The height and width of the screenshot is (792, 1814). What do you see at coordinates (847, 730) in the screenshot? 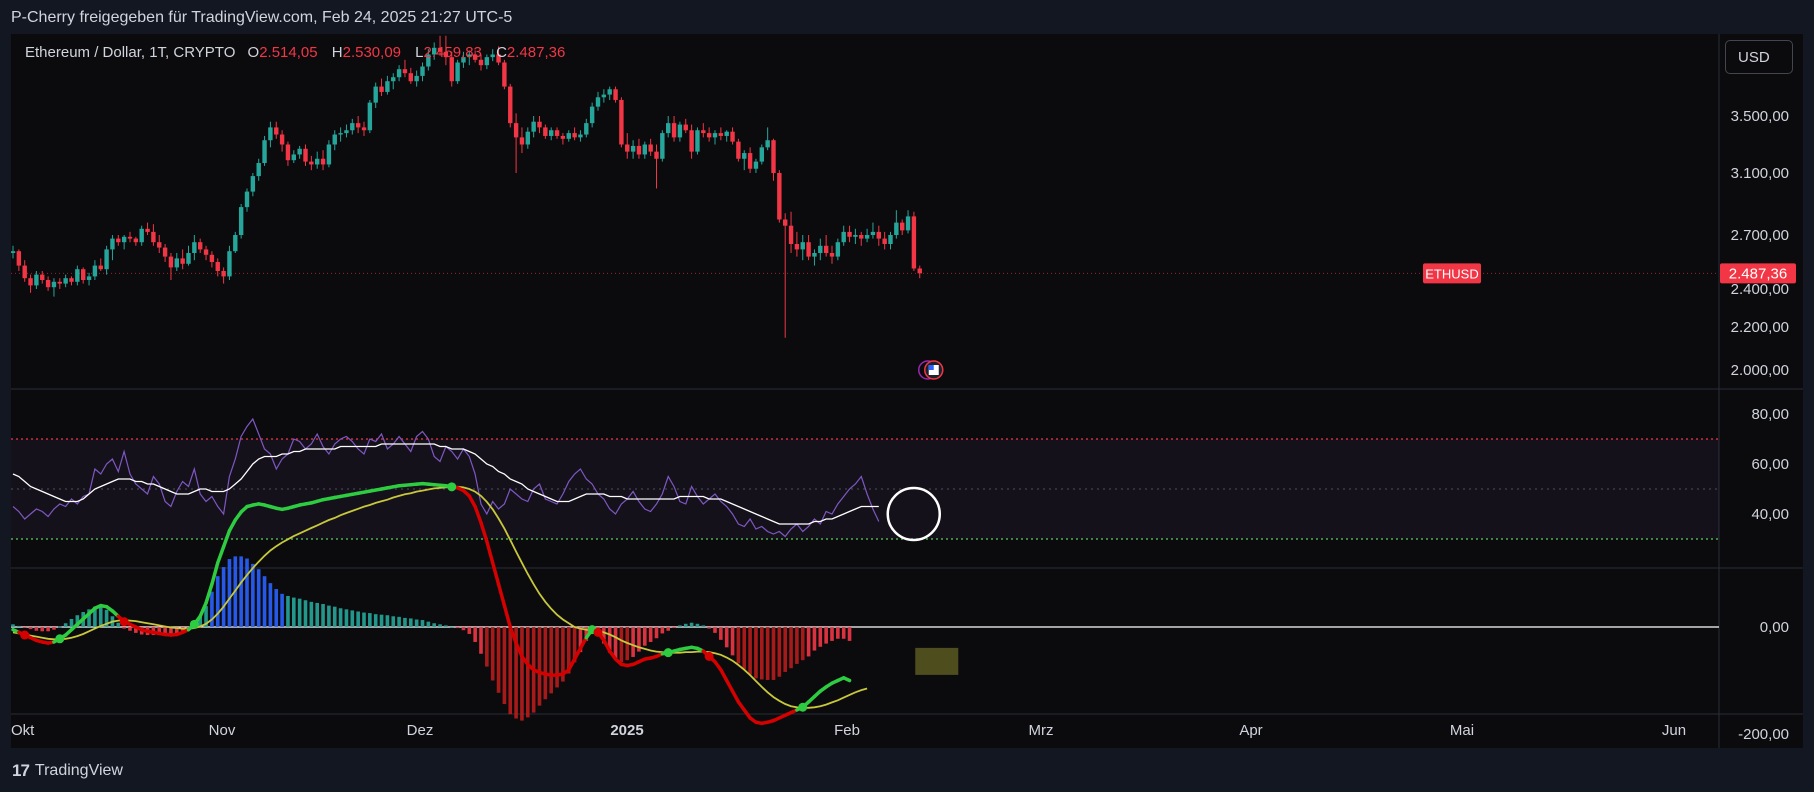
I see `time-tick-label: Feb` at bounding box center [847, 730].